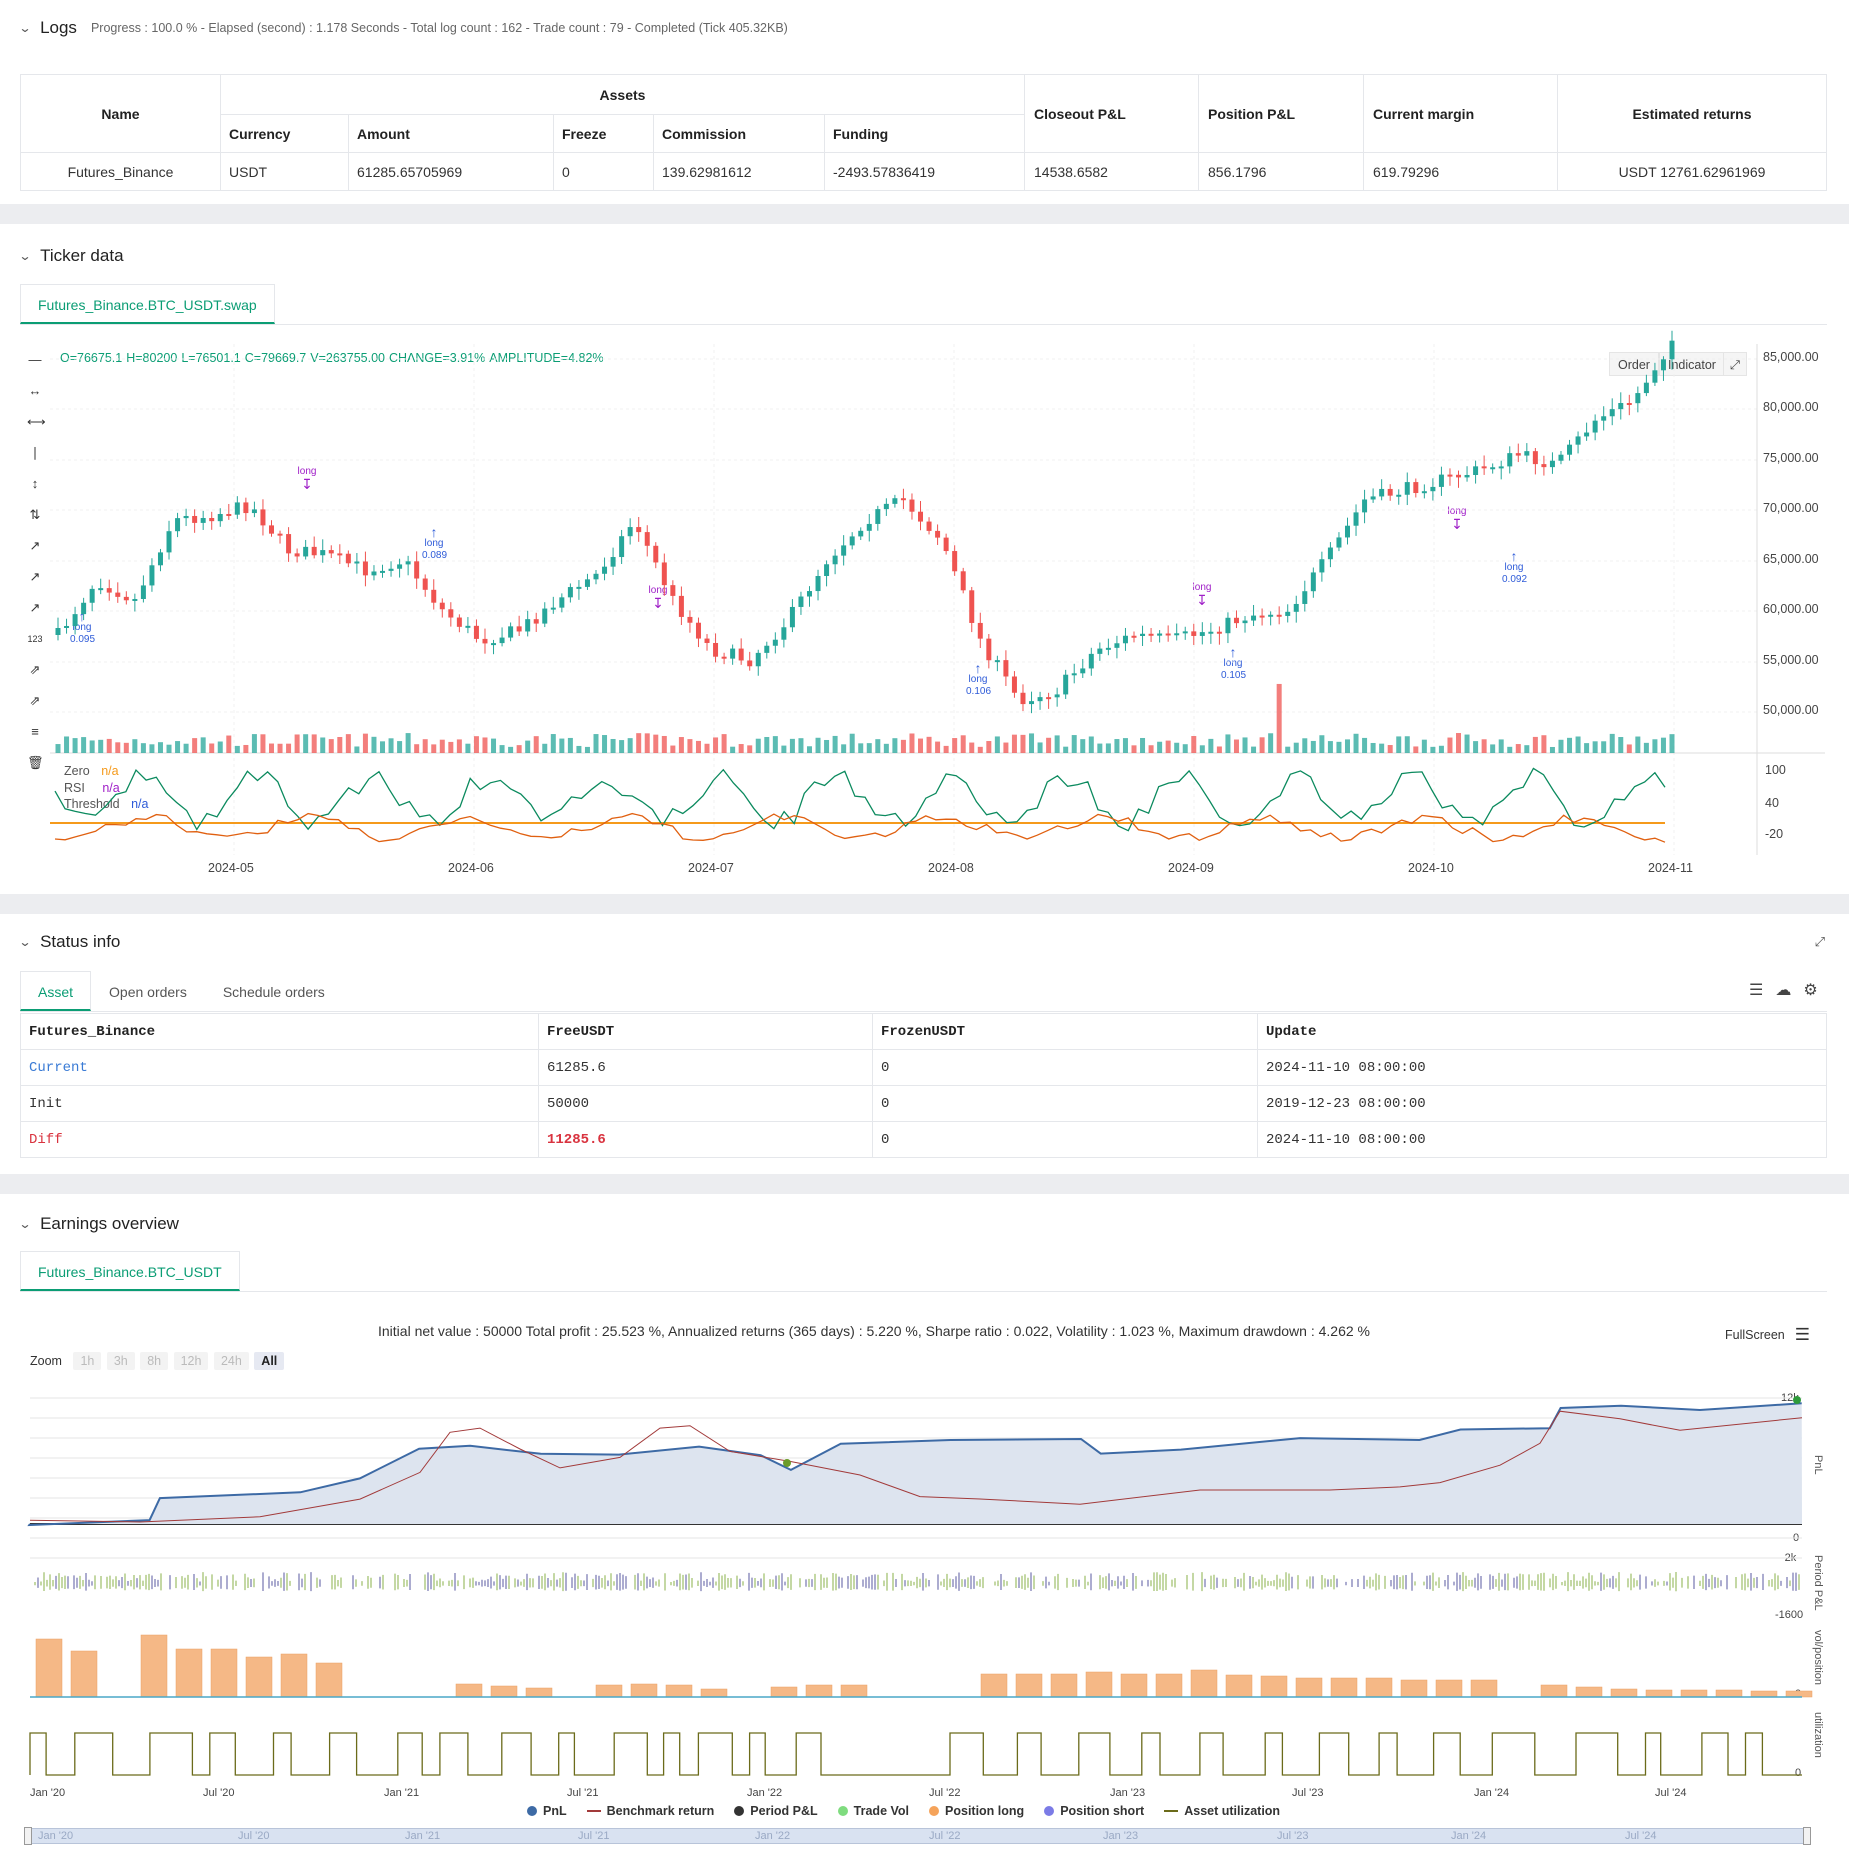  I want to click on axis-title-pnl: PnL, so click(1818, 1465).